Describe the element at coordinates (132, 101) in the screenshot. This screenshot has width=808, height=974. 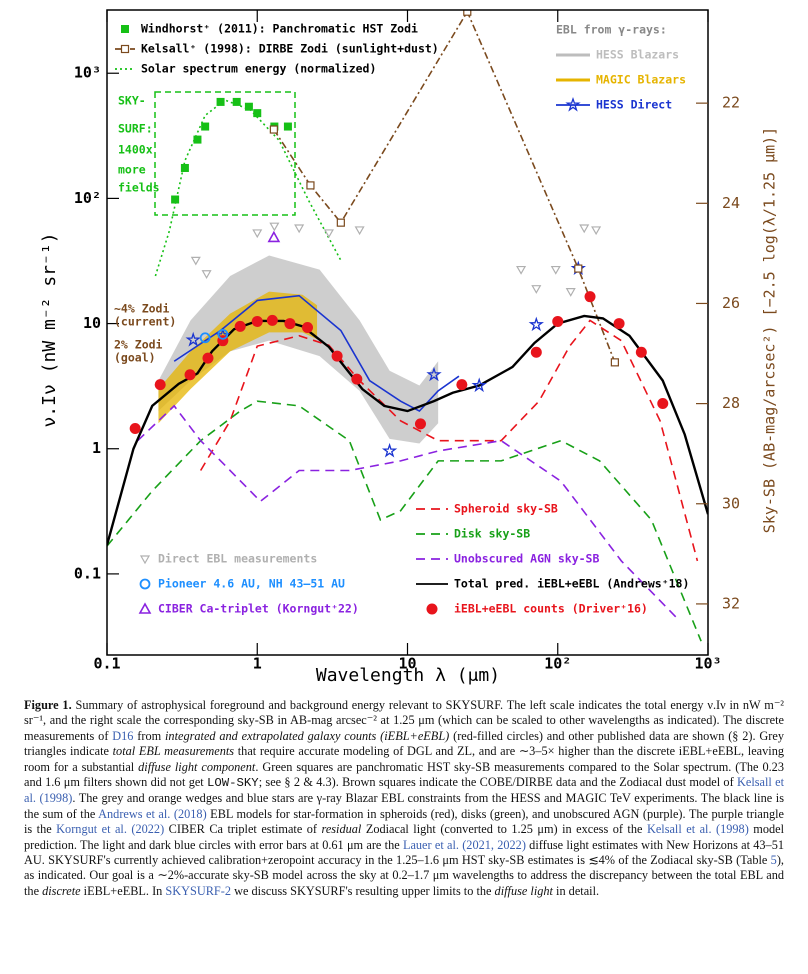
I see `annotation: SKY-` at that location.